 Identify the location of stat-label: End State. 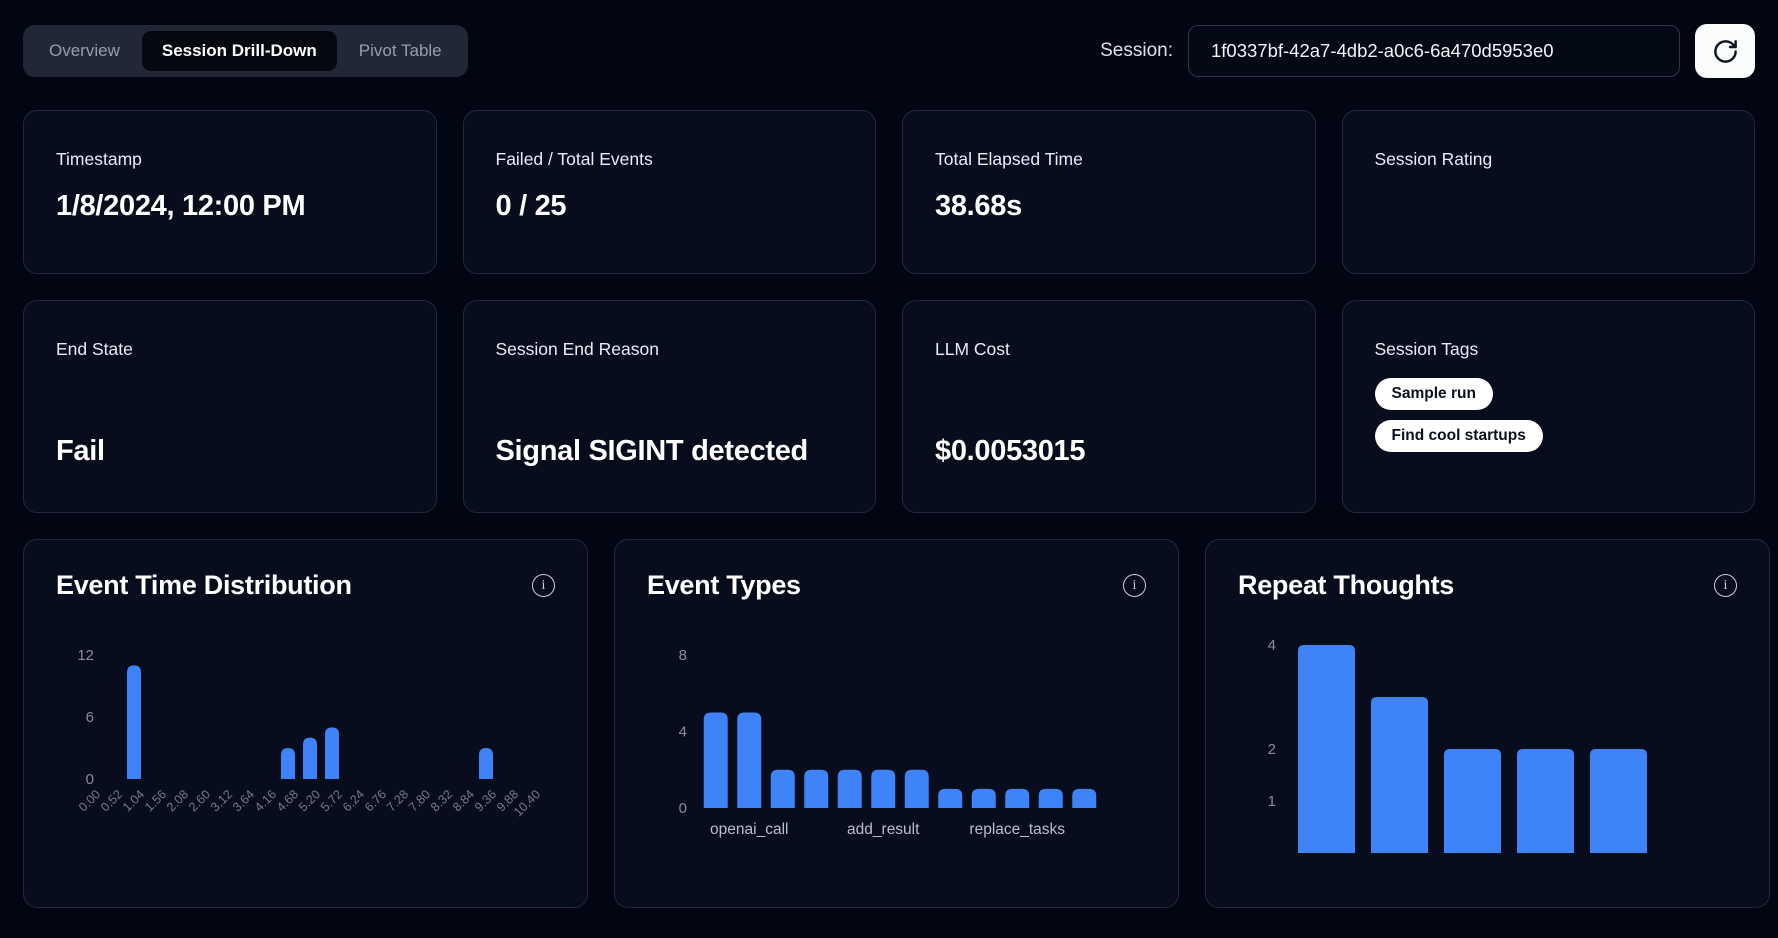
(94, 349).